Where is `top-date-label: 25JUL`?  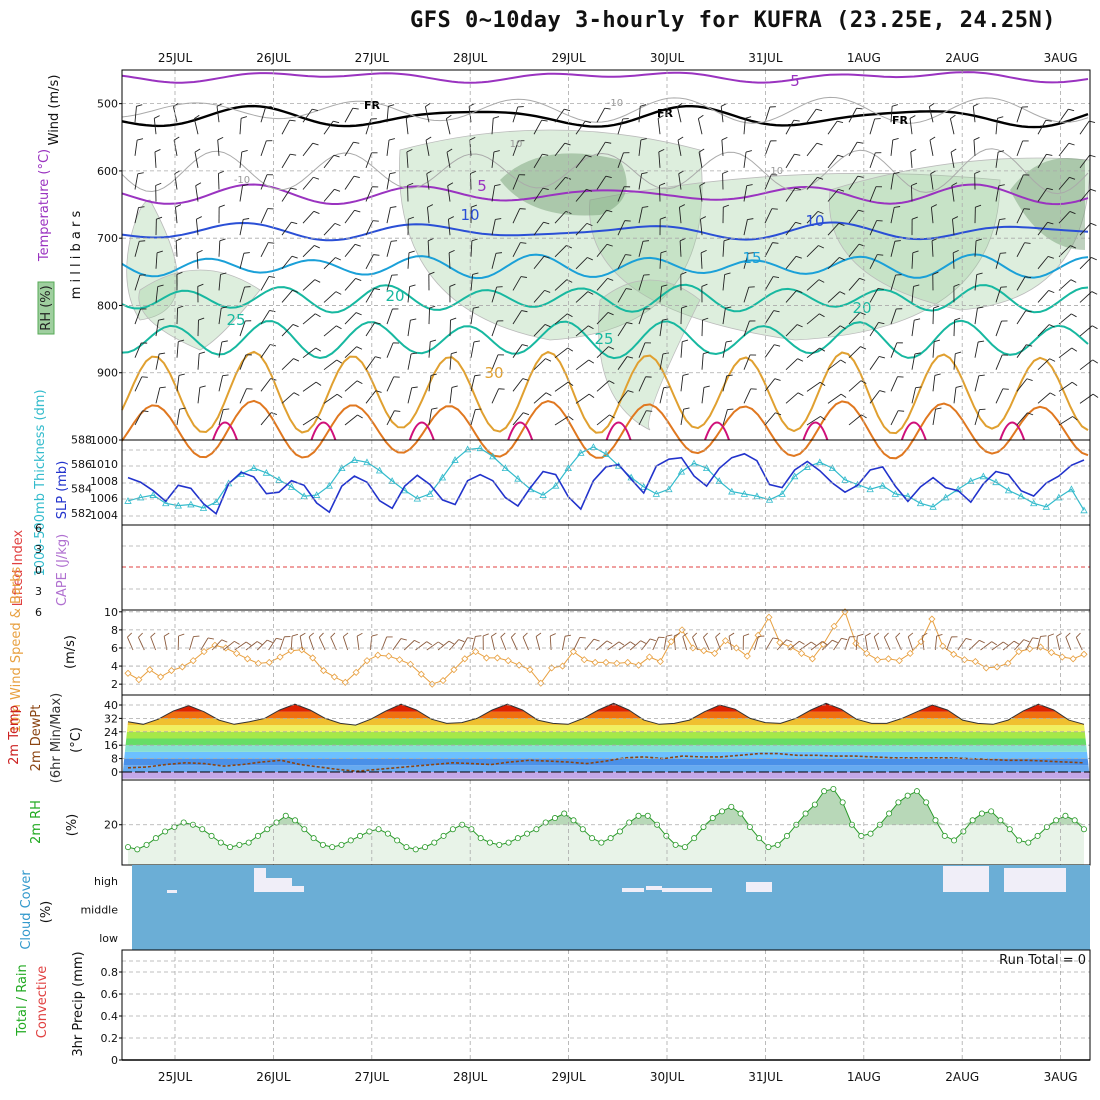
top-date-label: 25JUL is located at coordinates (175, 58).